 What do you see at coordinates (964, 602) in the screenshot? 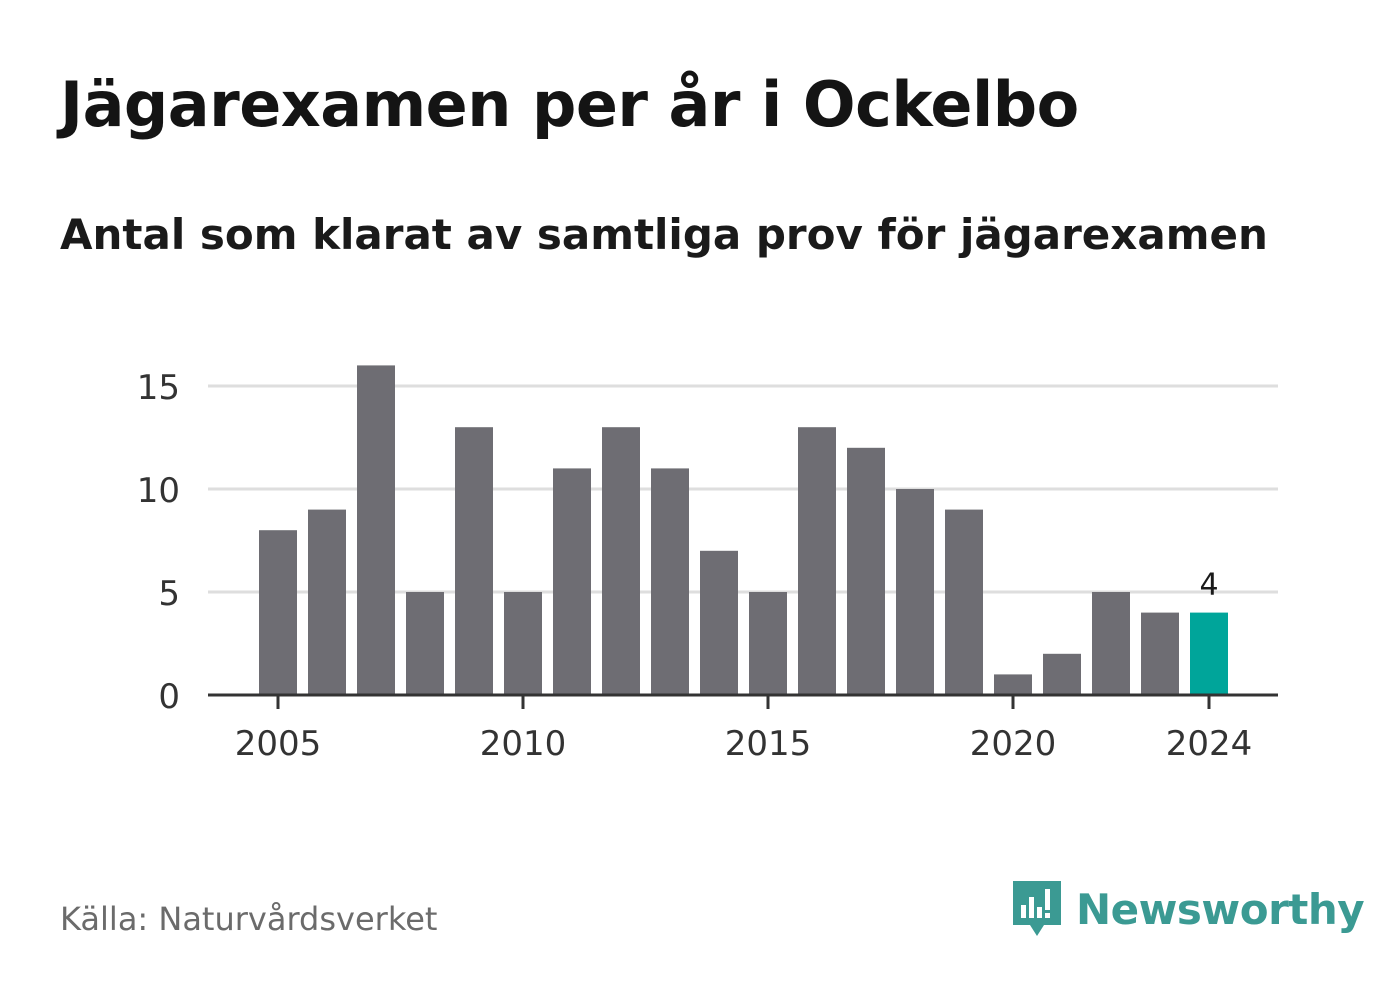
I see `bar-2019` at bounding box center [964, 602].